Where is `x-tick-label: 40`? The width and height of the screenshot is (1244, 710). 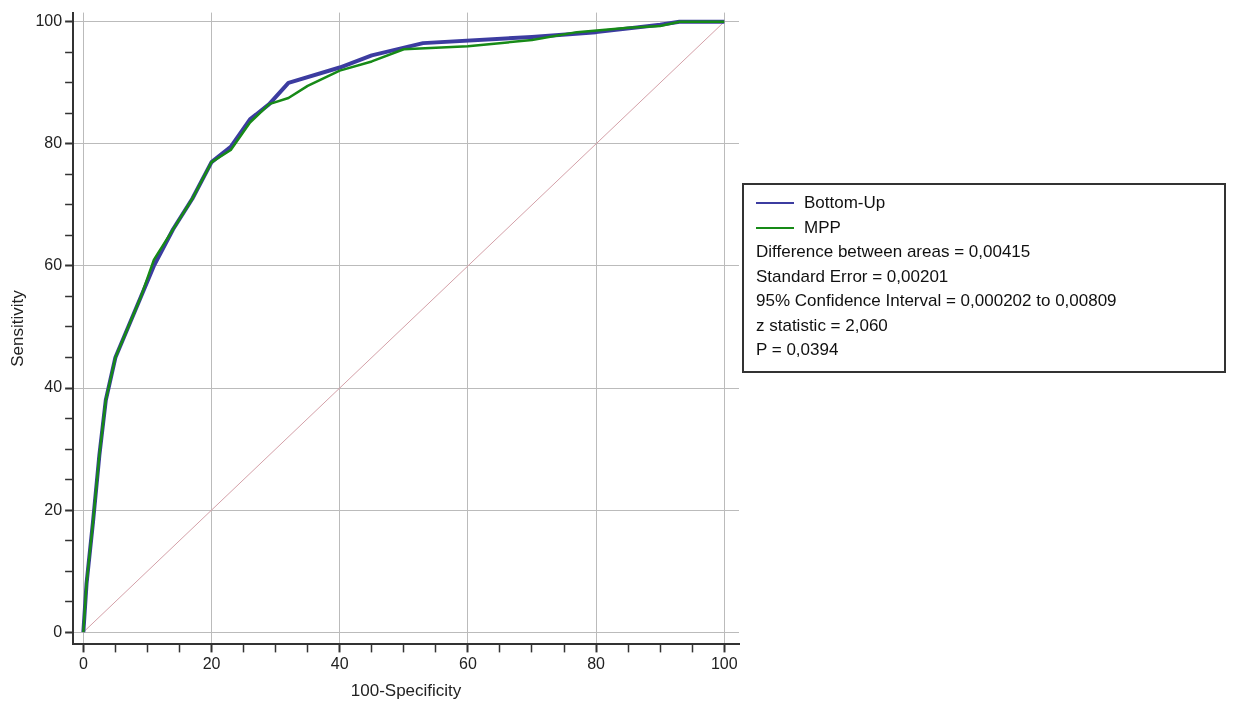
x-tick-label: 40 is located at coordinates (339, 664).